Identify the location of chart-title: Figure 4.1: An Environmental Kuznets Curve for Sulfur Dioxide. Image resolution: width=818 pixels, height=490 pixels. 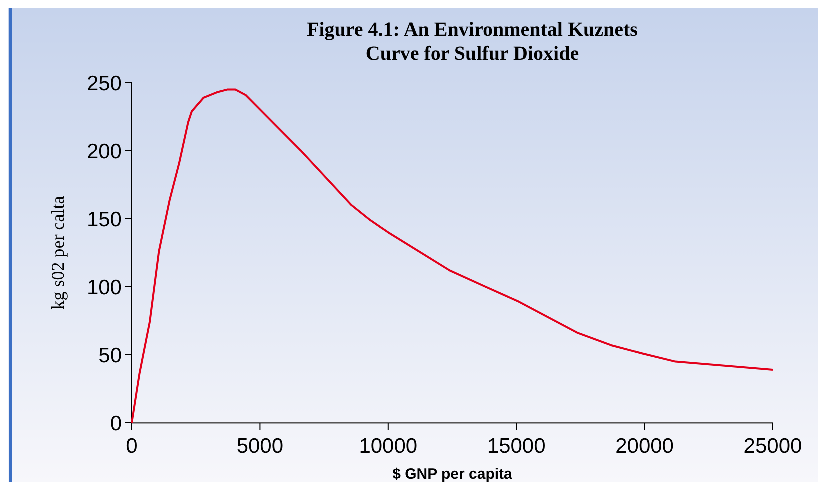
(472, 42).